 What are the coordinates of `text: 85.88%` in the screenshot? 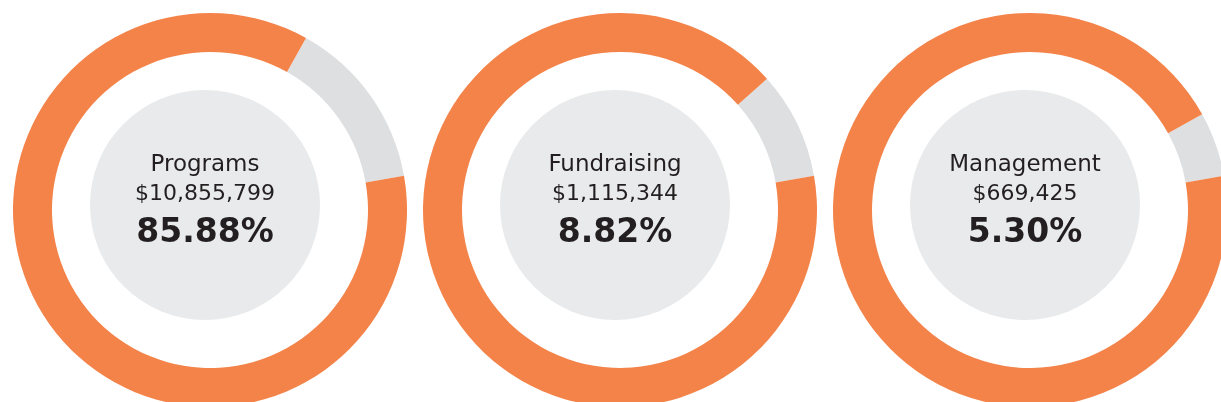 It's located at (205, 231).